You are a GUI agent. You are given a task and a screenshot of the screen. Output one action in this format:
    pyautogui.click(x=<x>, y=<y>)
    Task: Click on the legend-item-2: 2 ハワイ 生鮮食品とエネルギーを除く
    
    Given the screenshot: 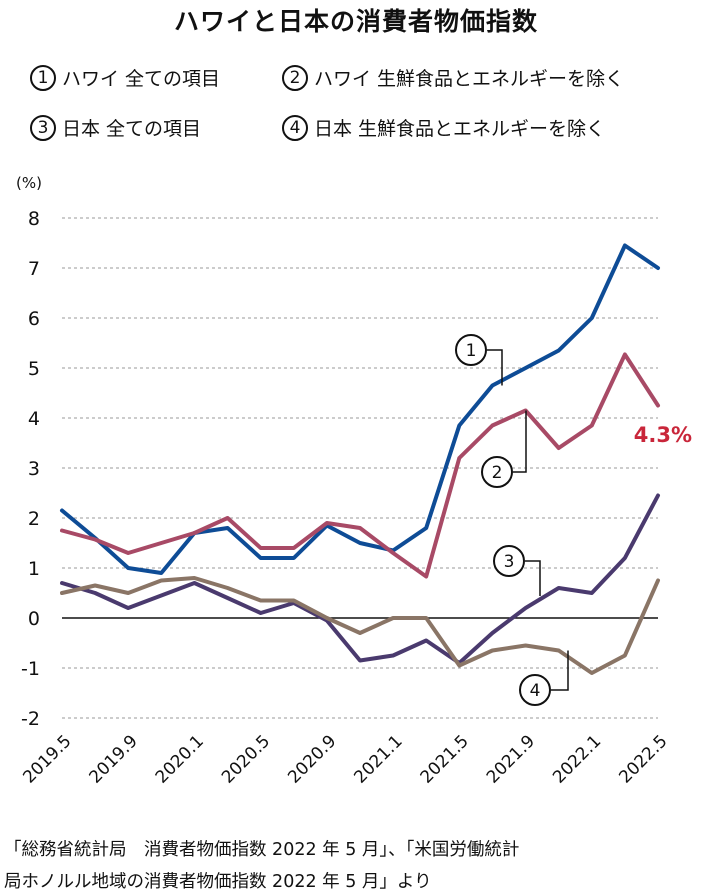 What is the action you would take?
    pyautogui.click(x=453, y=77)
    